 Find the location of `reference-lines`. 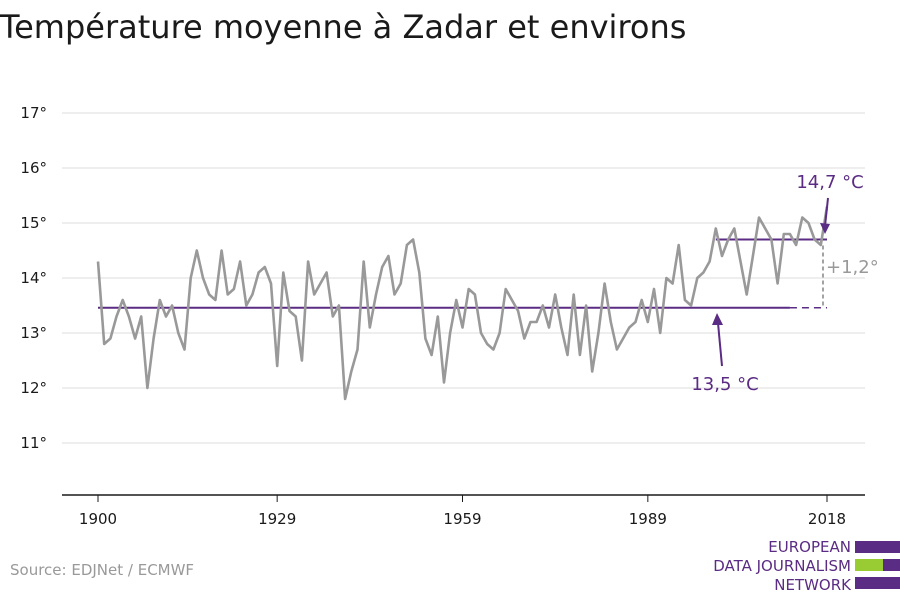

reference-lines is located at coordinates (462, 273).